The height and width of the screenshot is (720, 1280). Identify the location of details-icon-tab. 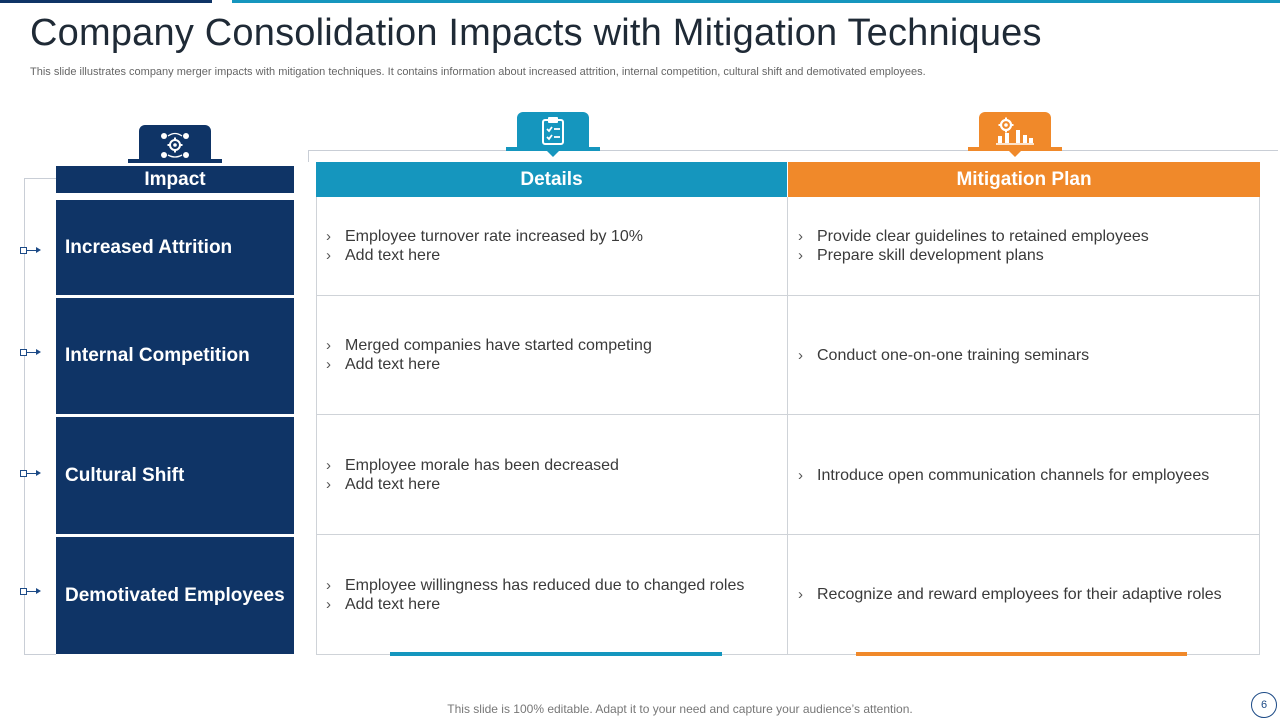
(553, 131).